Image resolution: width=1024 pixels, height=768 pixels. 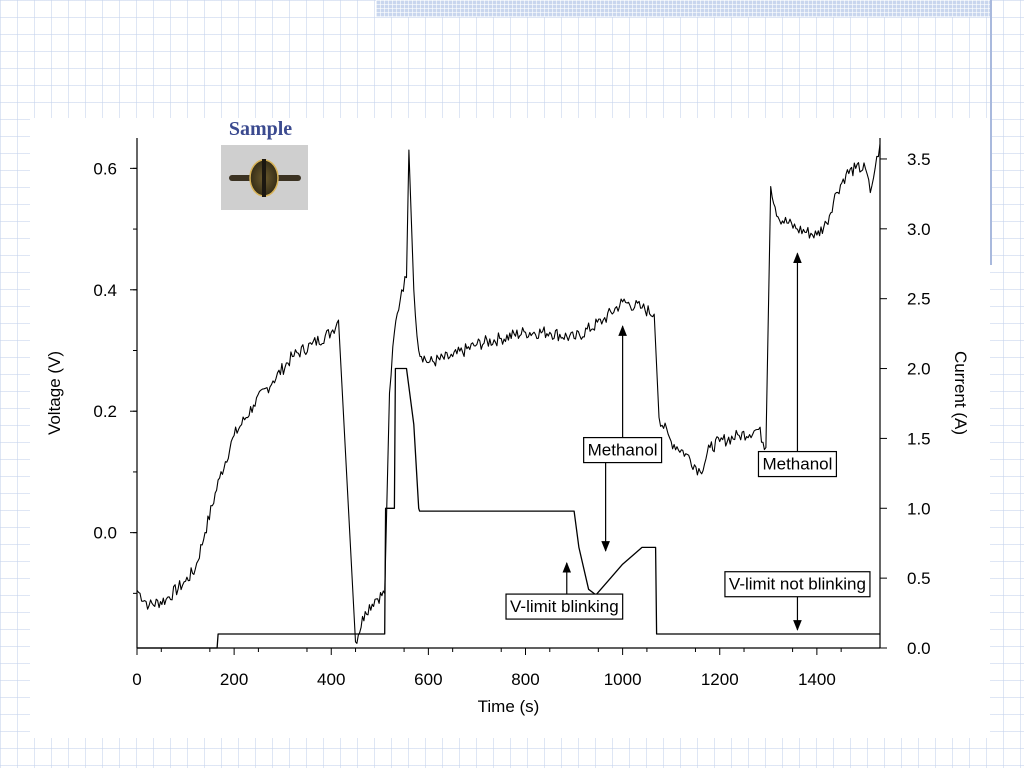 What do you see at coordinates (817, 679) in the screenshot?
I see `x-tick-label: 1400` at bounding box center [817, 679].